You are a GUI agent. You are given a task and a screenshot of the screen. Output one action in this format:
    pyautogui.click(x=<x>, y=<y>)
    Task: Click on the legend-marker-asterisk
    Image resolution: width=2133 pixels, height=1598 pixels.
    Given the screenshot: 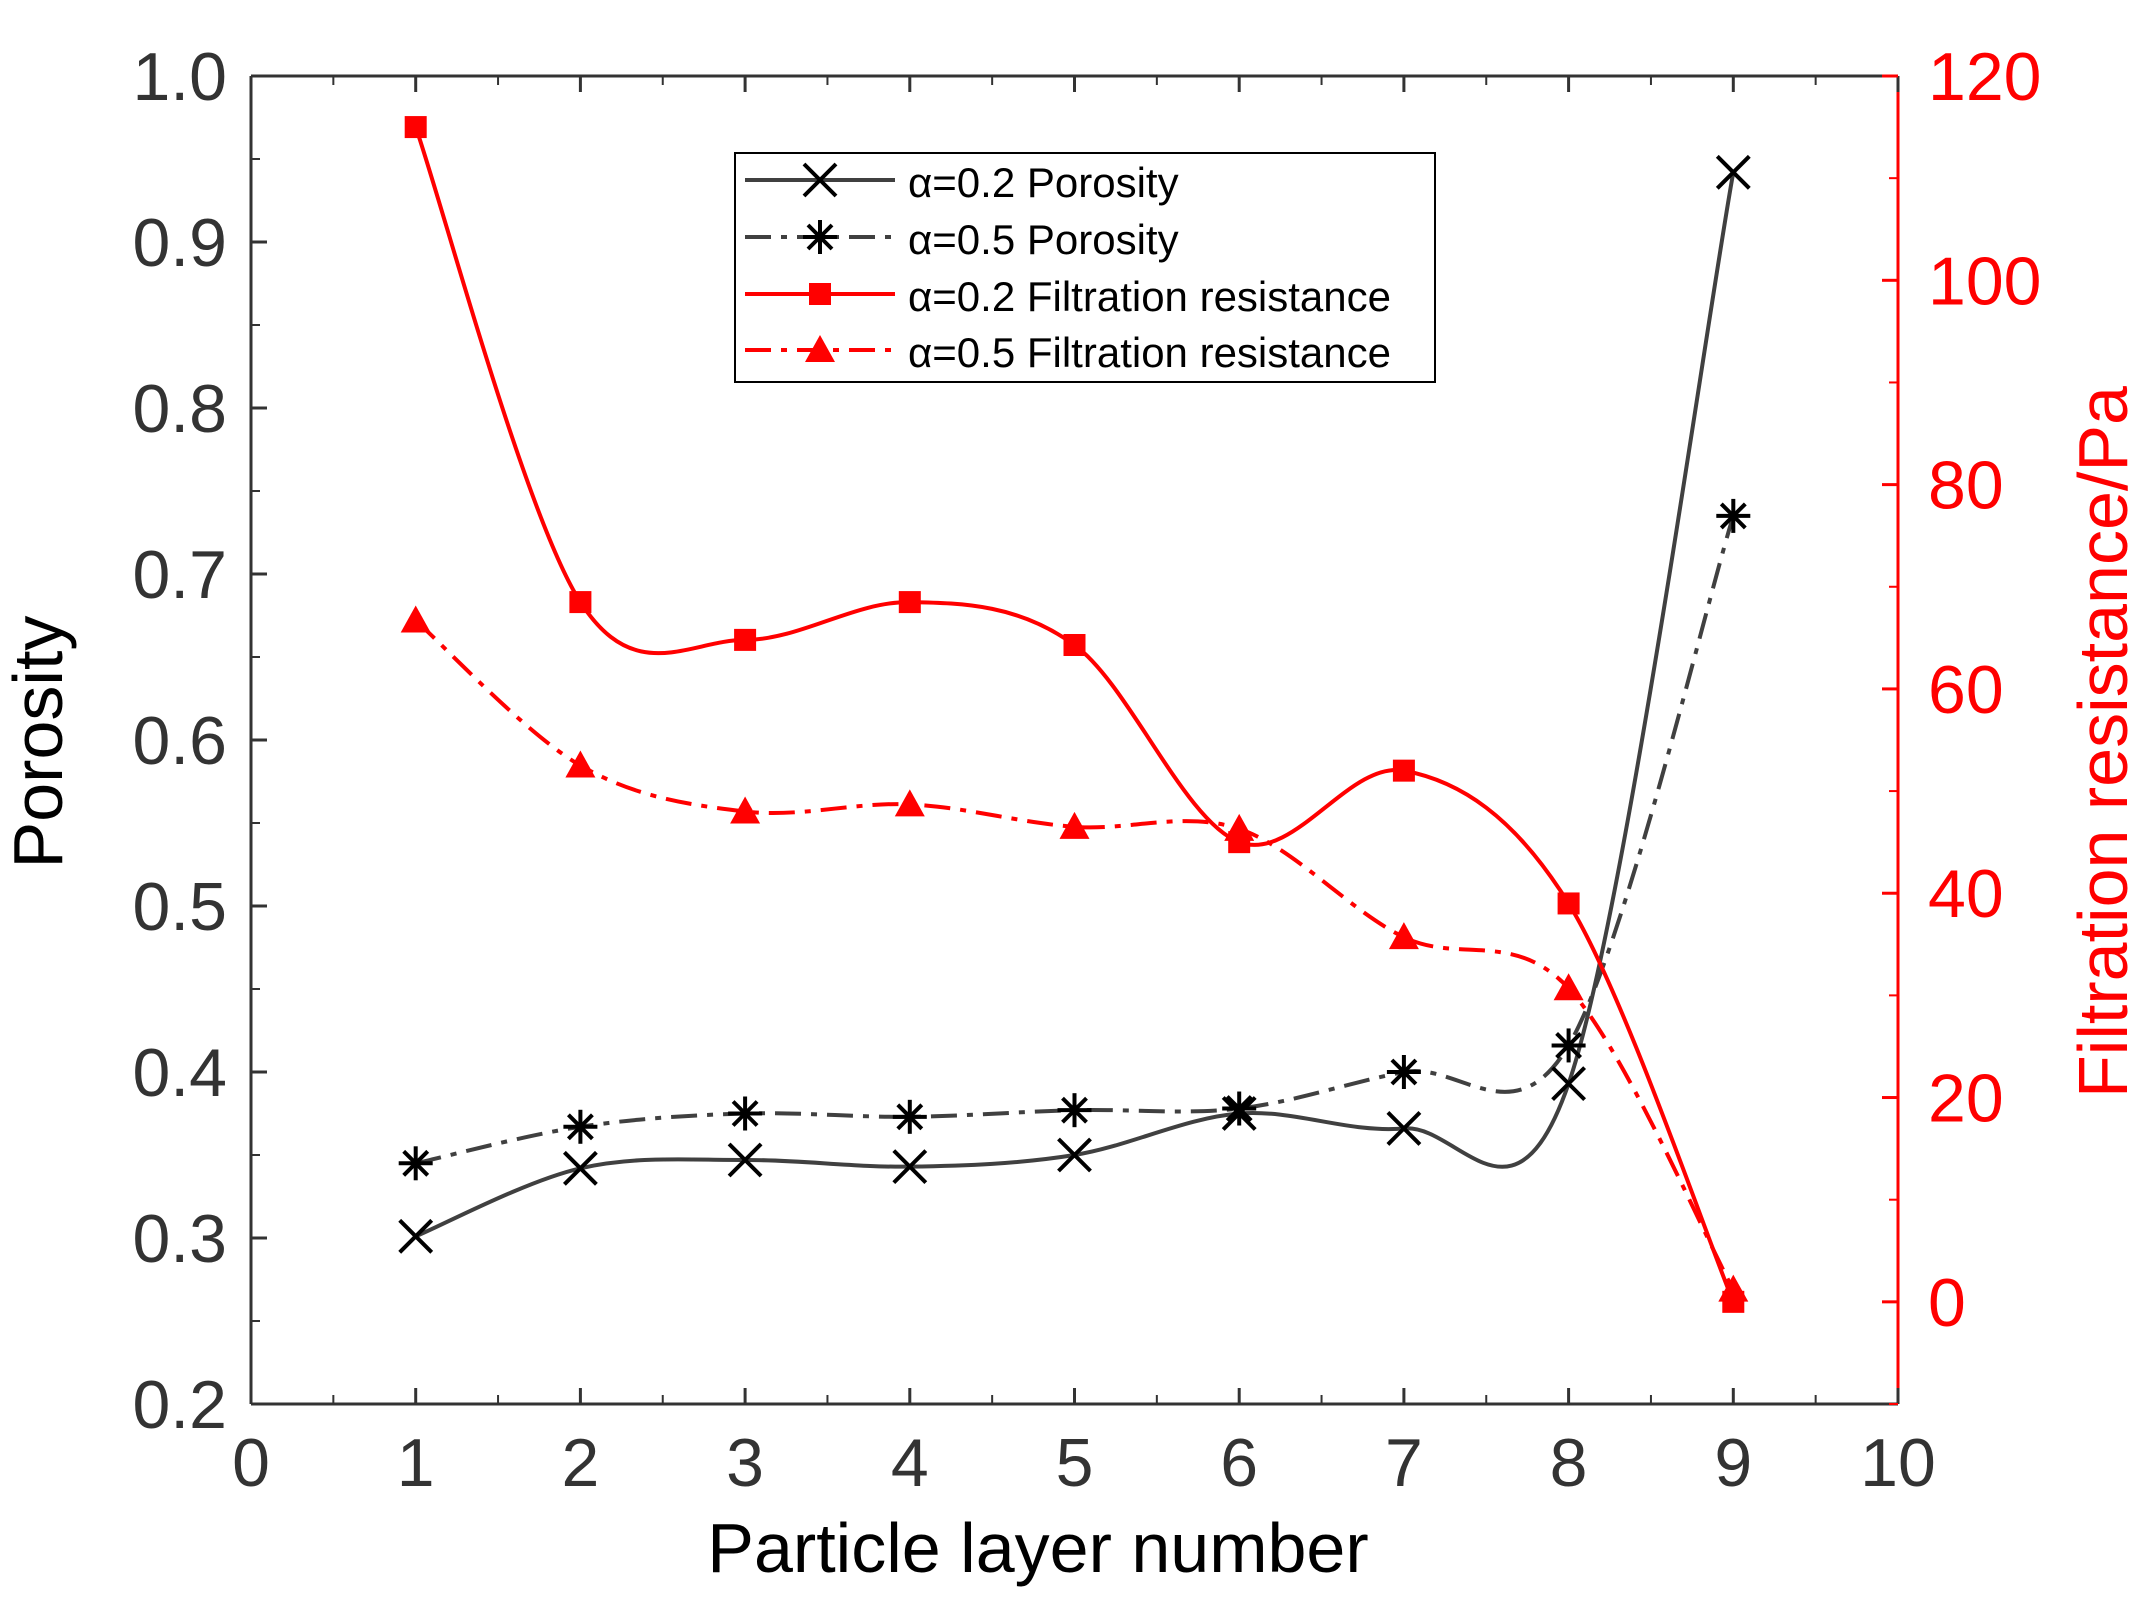 What is the action you would take?
    pyautogui.click(x=820, y=237)
    